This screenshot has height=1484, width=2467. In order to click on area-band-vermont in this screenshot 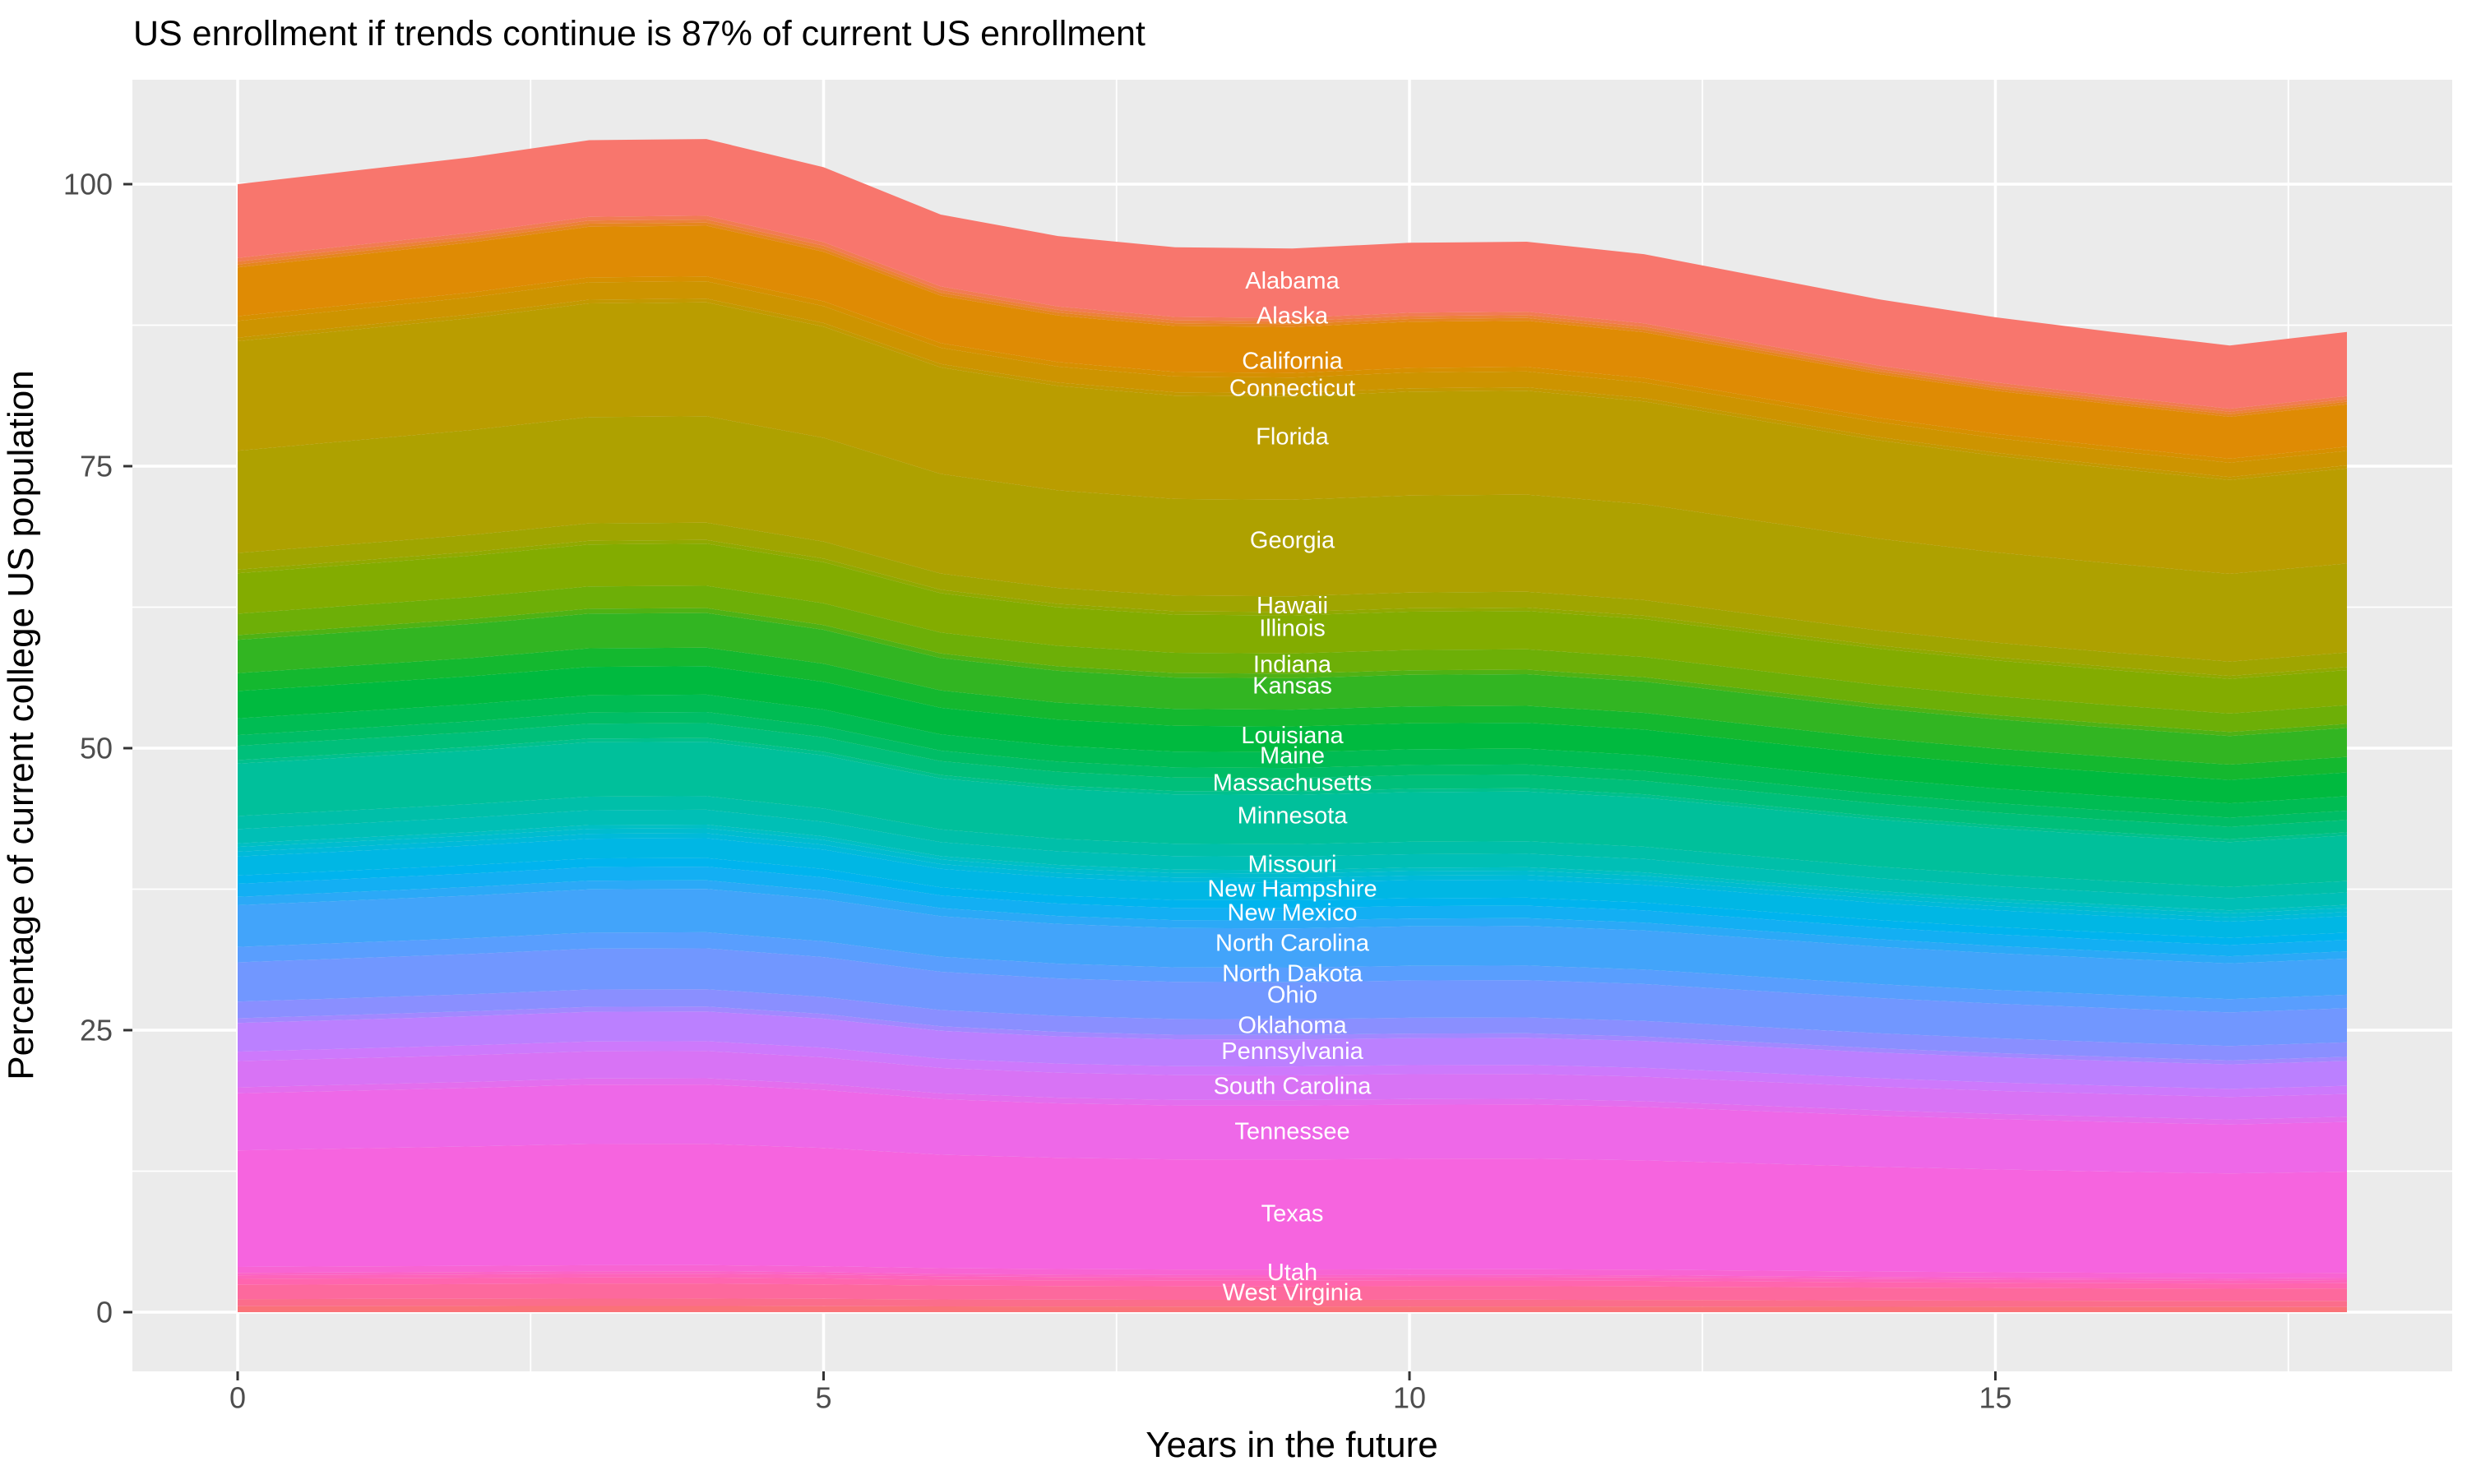, I will do `click(1292, 1276)`.